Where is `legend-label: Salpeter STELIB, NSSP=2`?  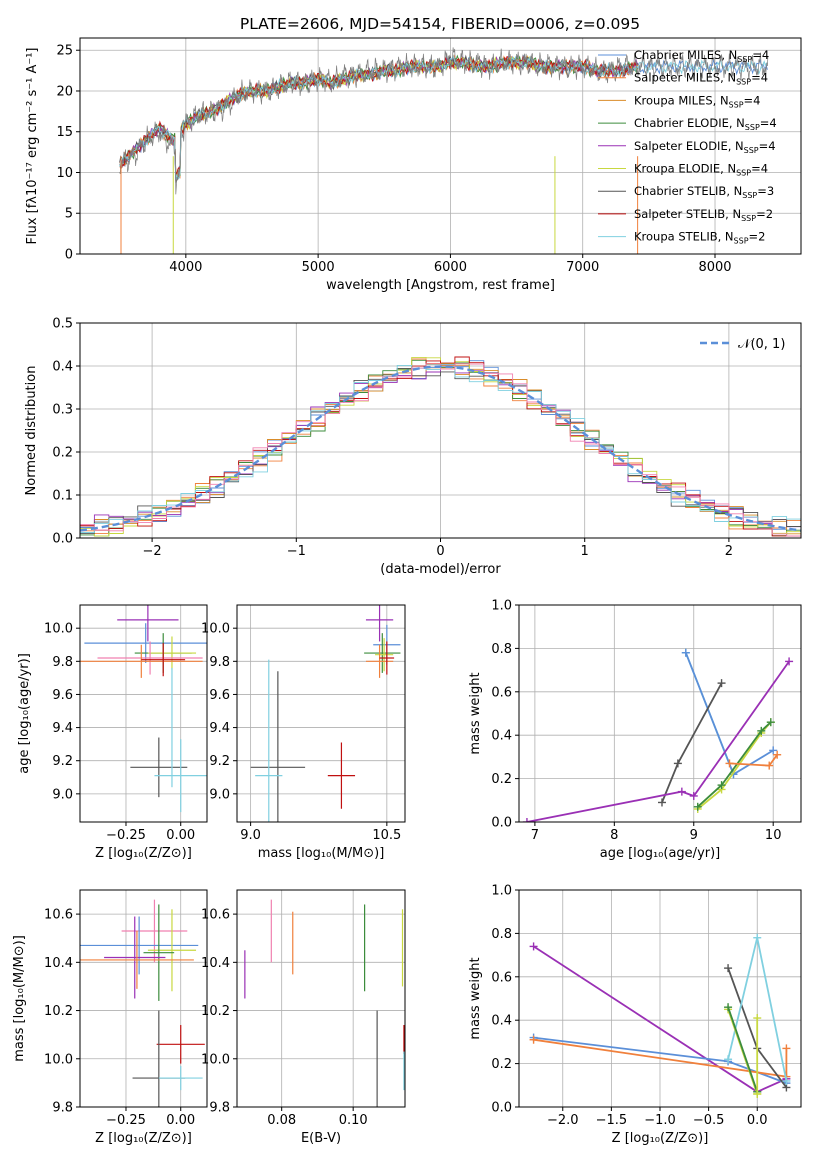 legend-label: Salpeter STELIB, NSSP=2 is located at coordinates (703, 215).